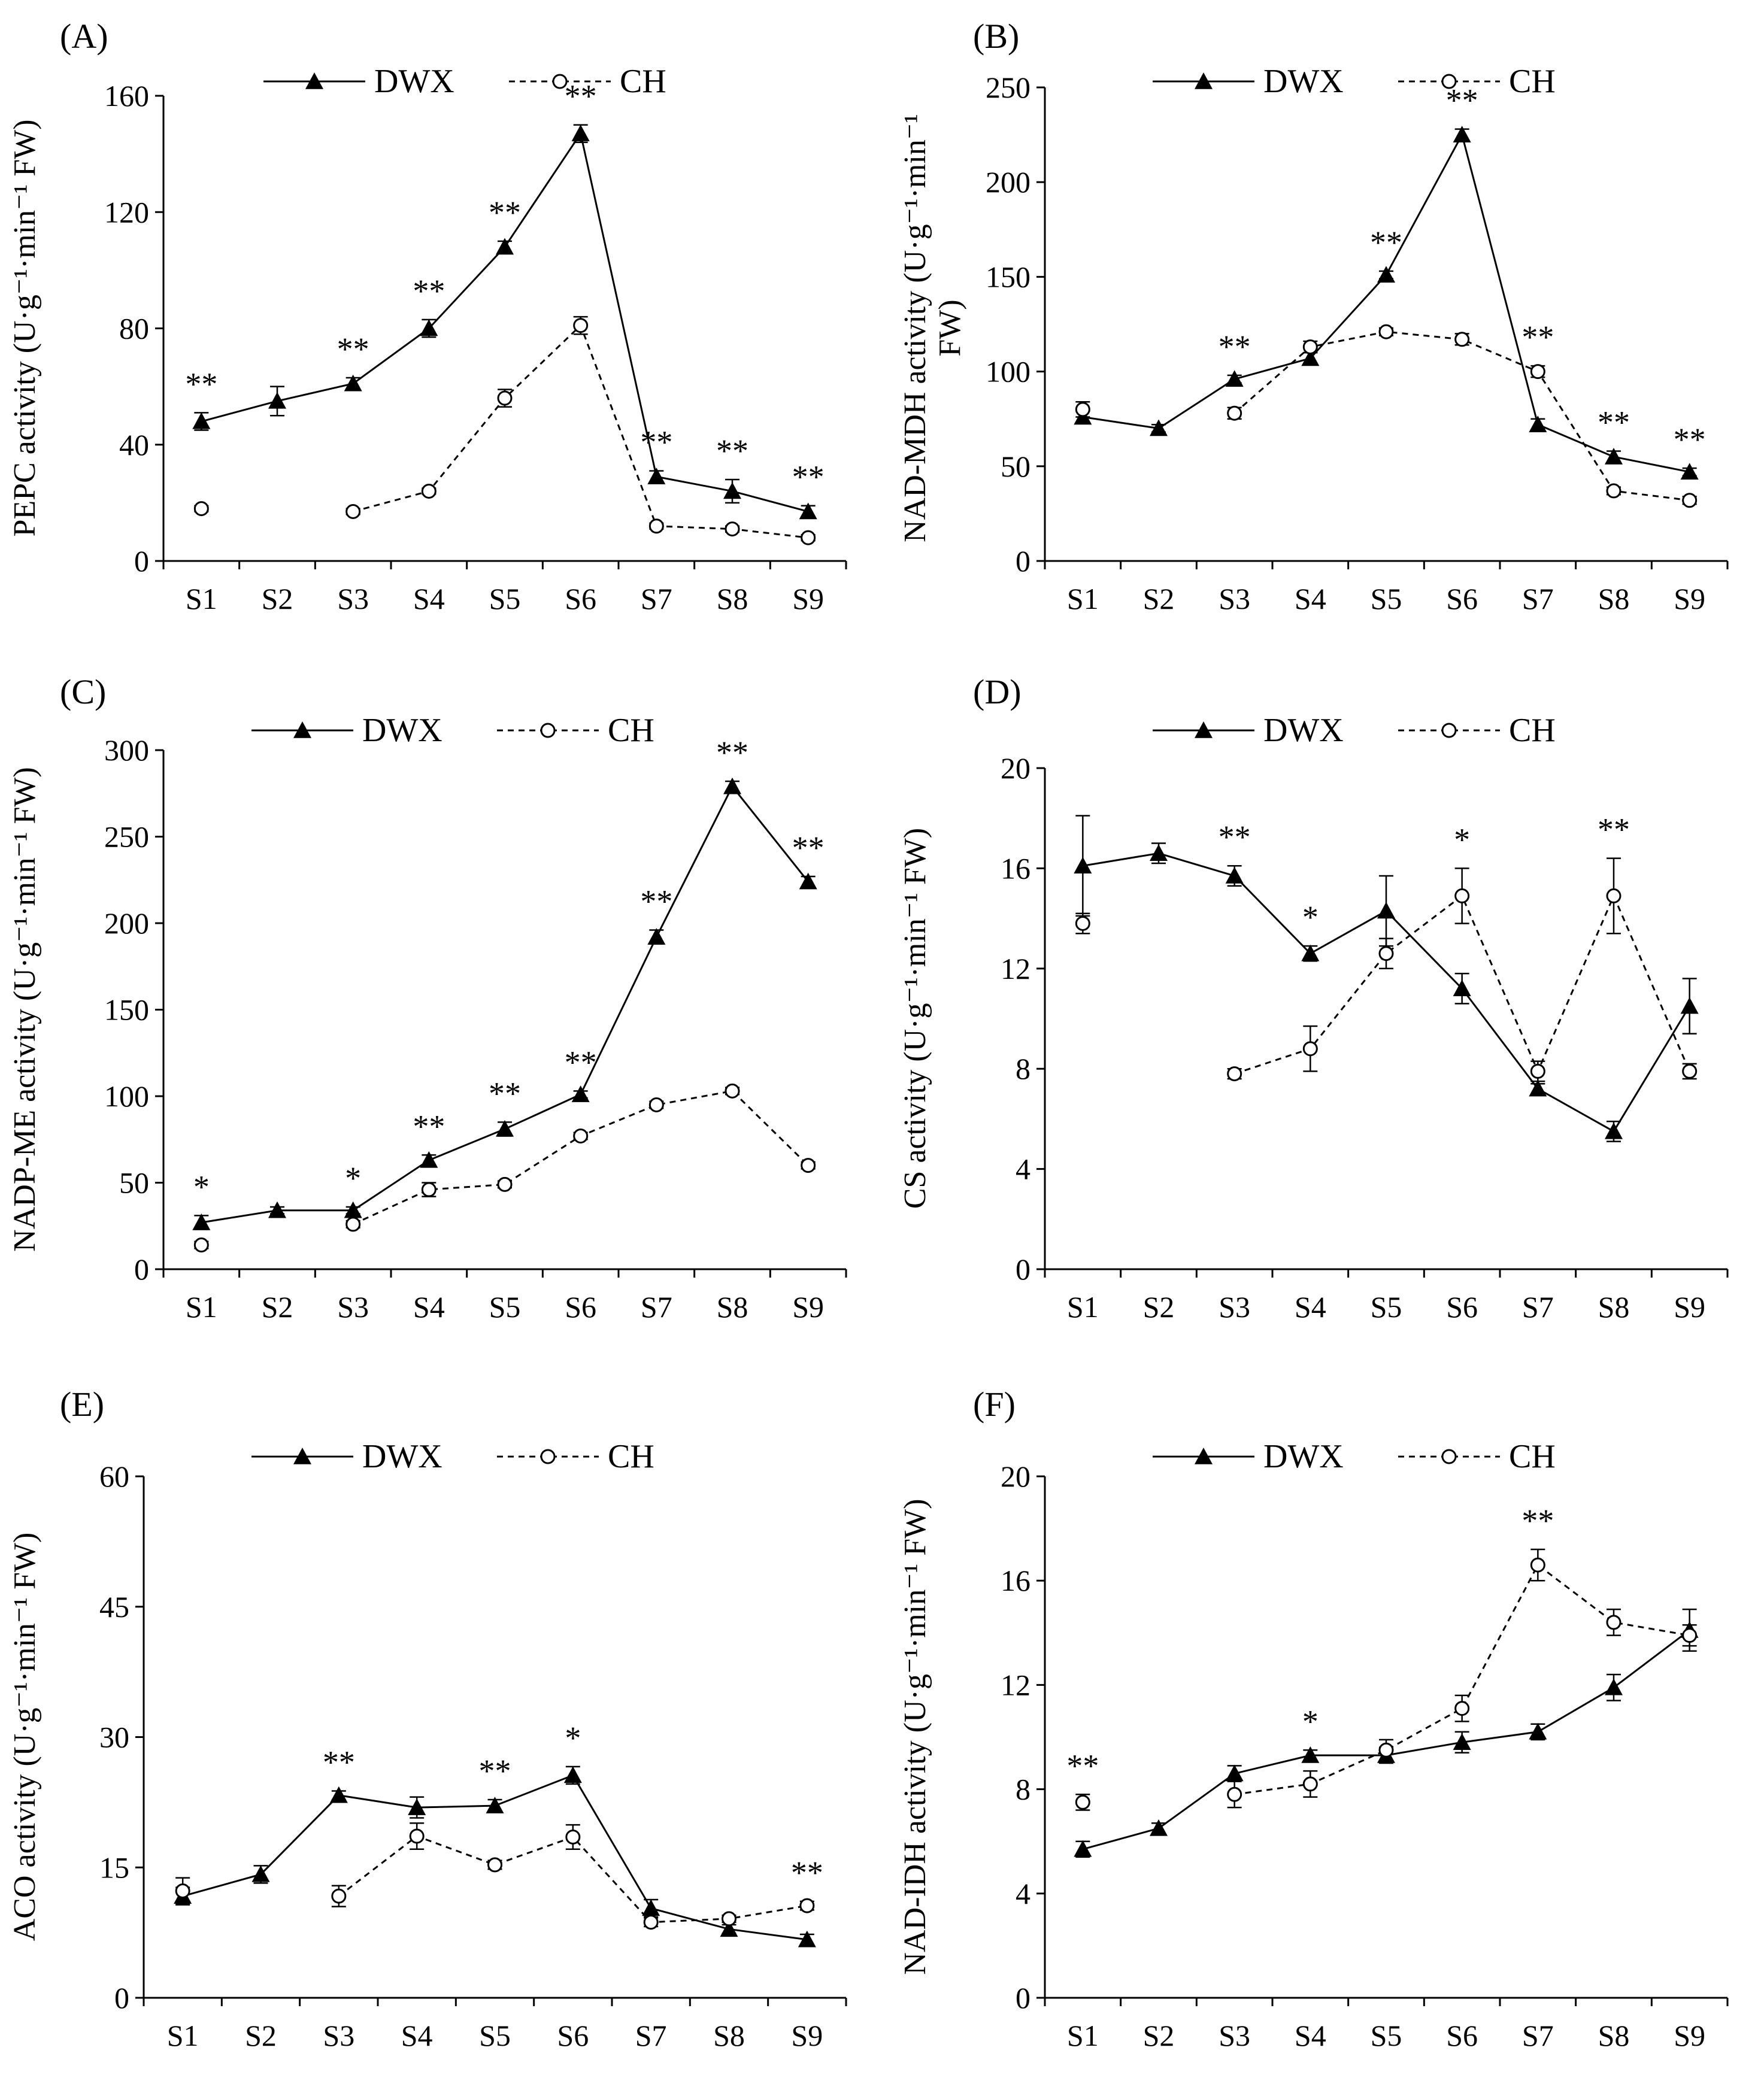 The image size is (1764, 2090). What do you see at coordinates (126, 212) in the screenshot?
I see `y-tick-label: 120` at bounding box center [126, 212].